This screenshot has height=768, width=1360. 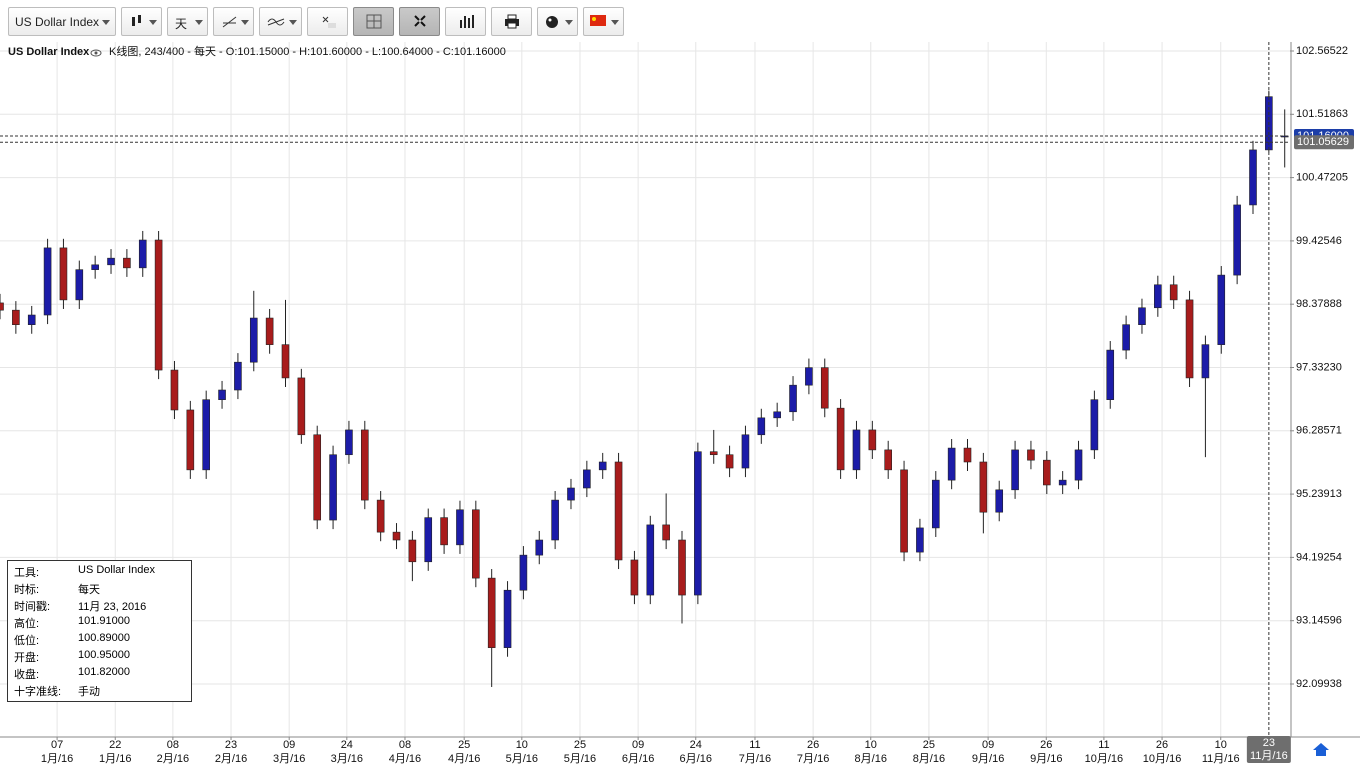 What do you see at coordinates (1322, 51) in the screenshot?
I see `y-tick-label: 102.56522` at bounding box center [1322, 51].